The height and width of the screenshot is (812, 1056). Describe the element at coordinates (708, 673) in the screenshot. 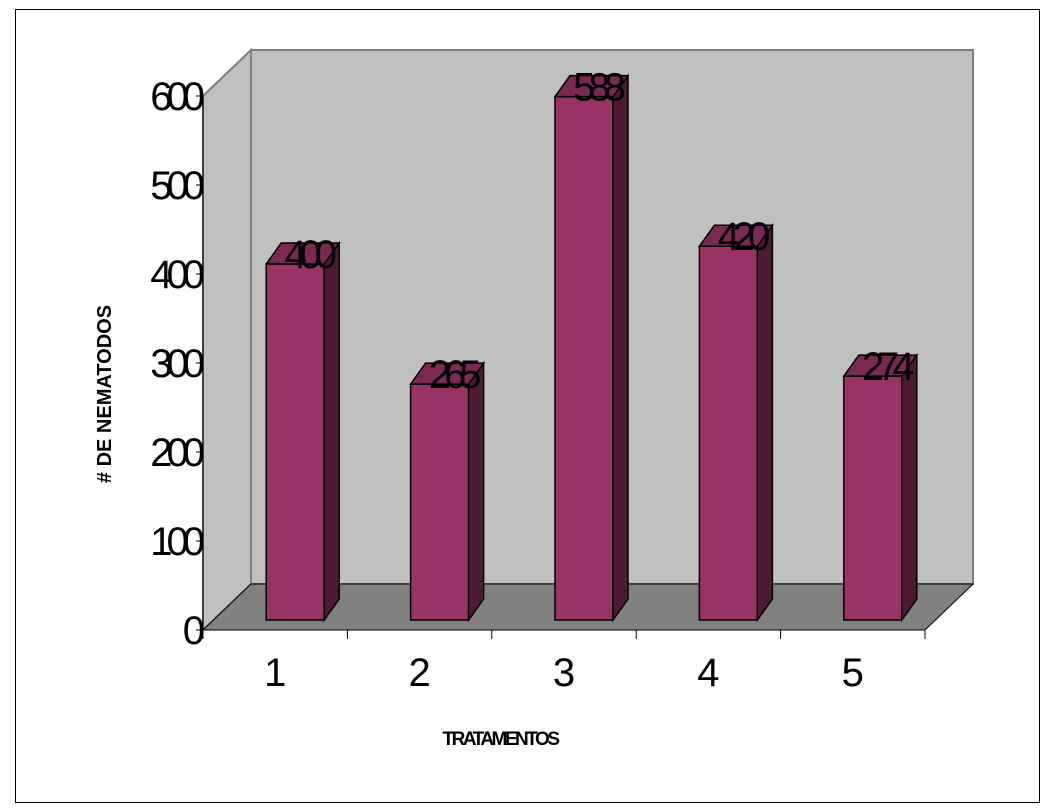

I see `x-tick-label-4: 4` at that location.